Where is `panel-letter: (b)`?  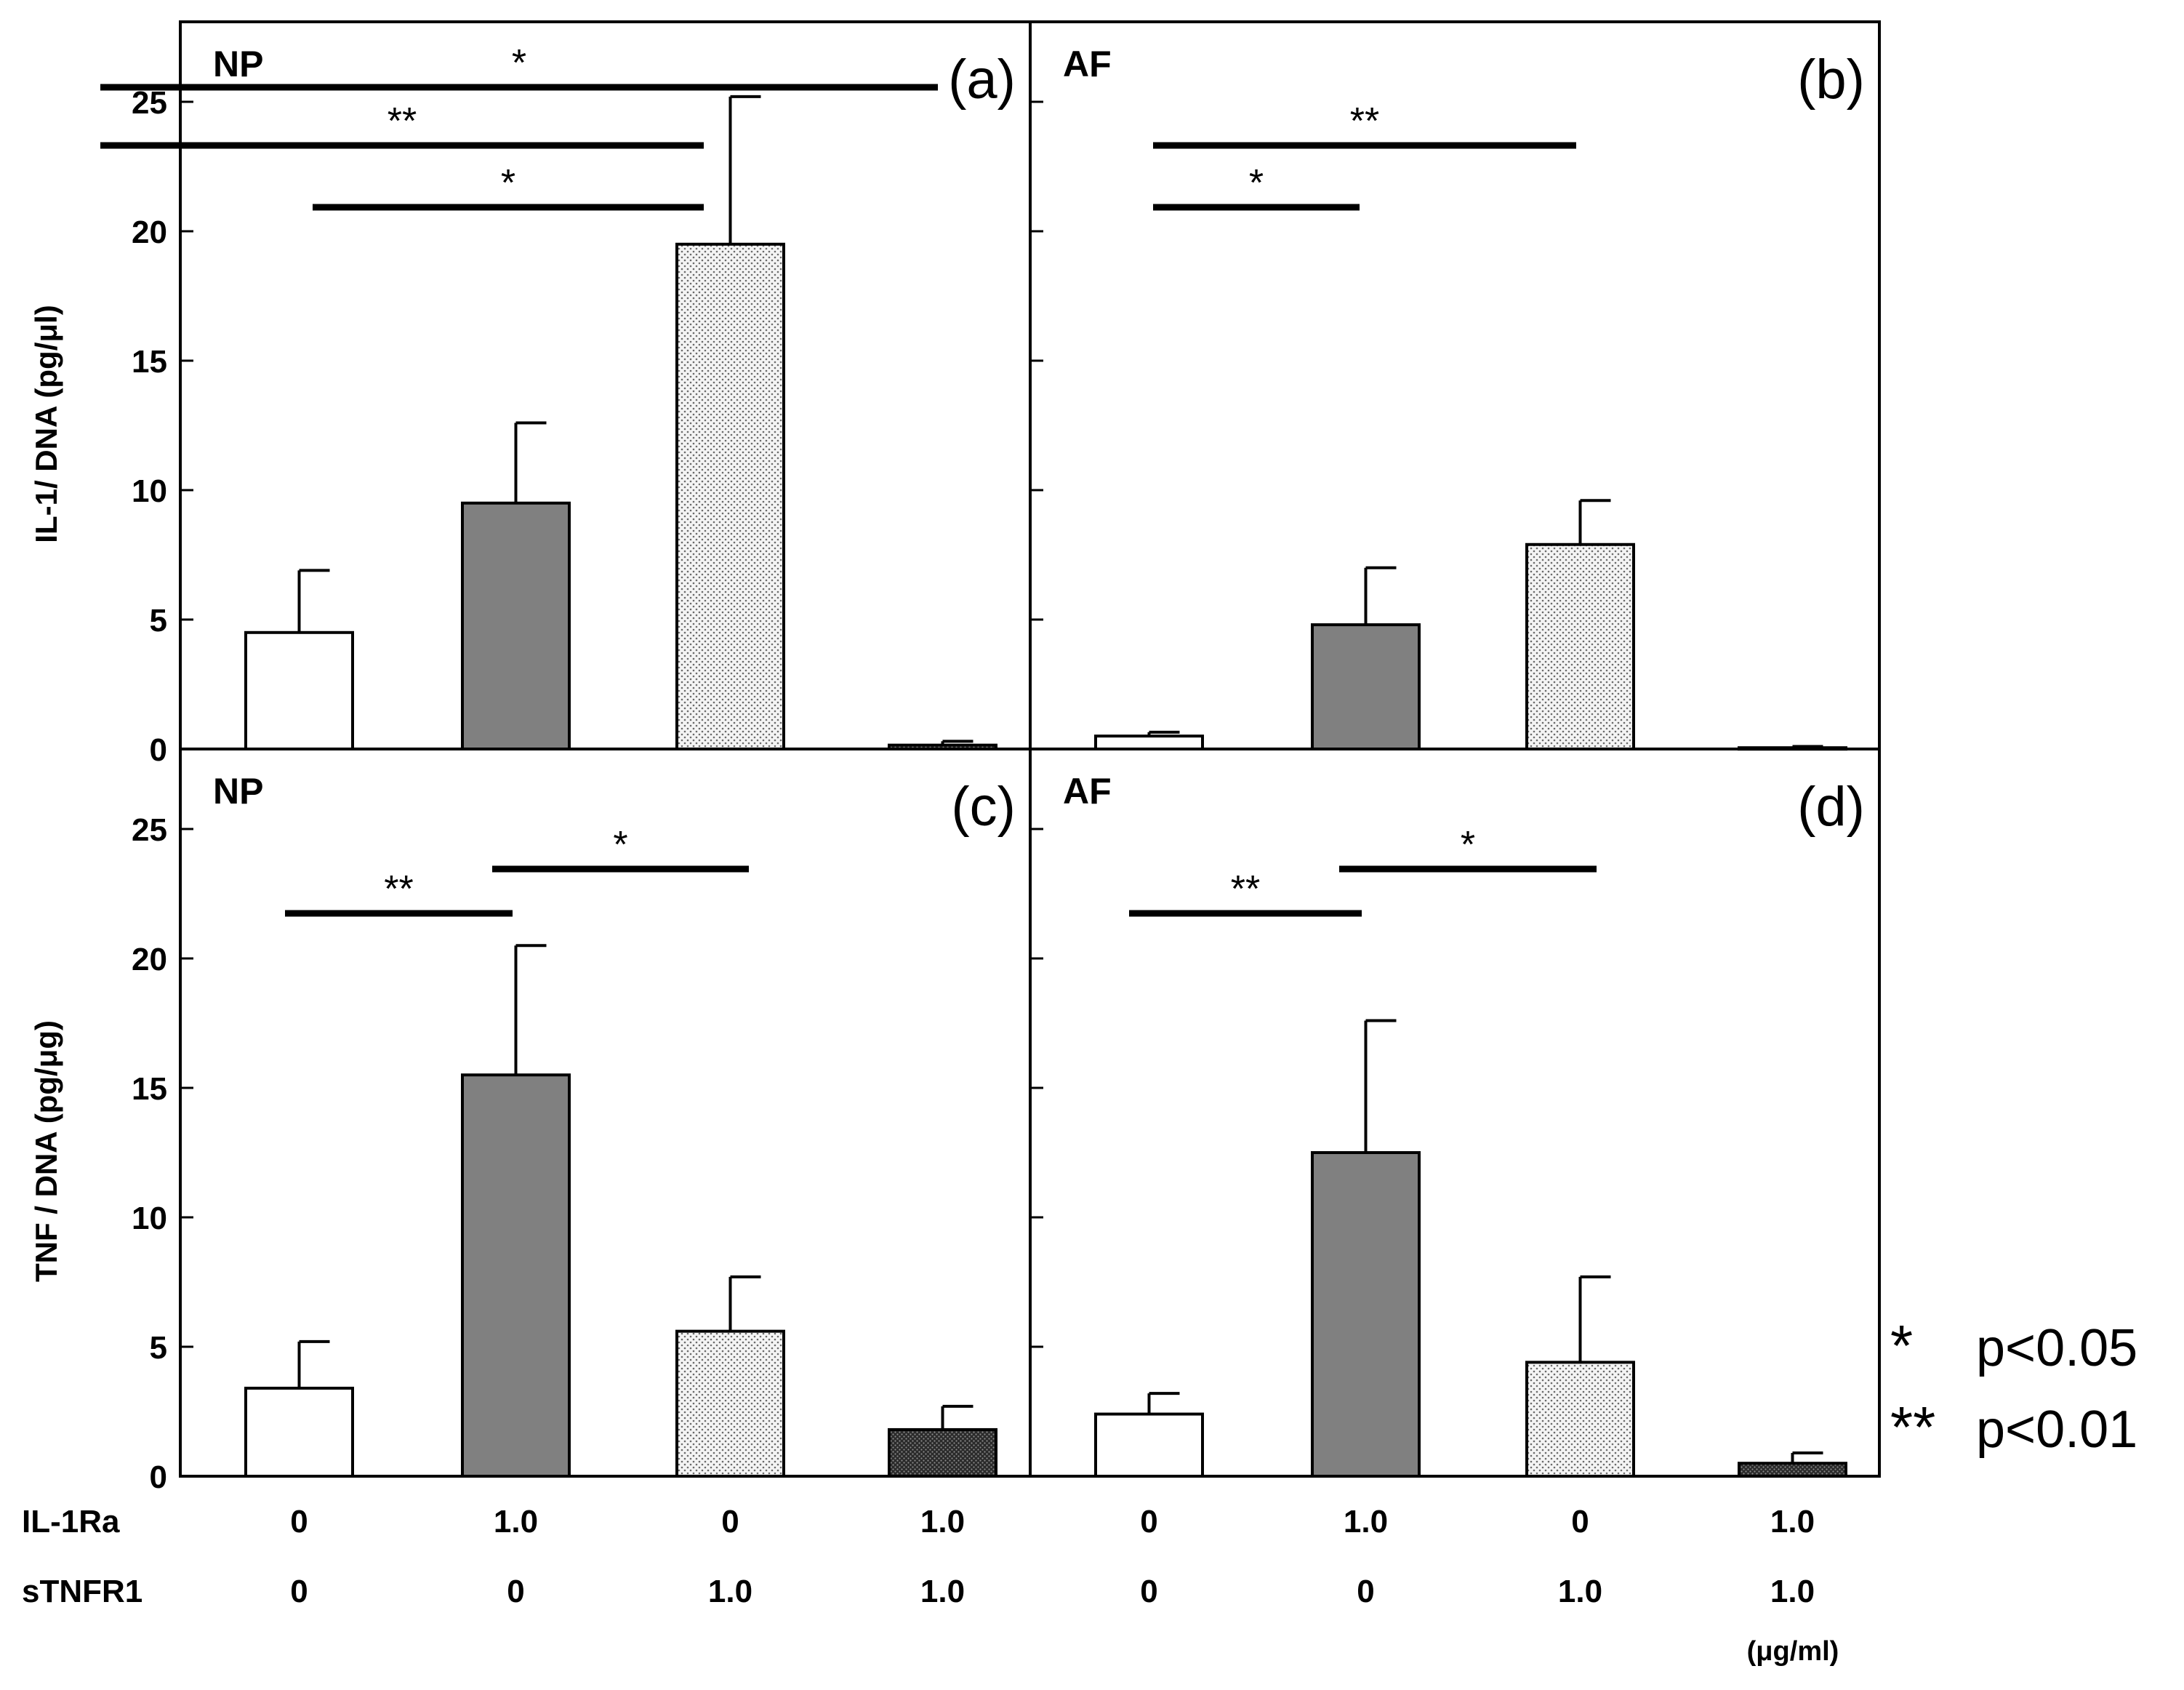
panel-letter: (b) is located at coordinates (1831, 80).